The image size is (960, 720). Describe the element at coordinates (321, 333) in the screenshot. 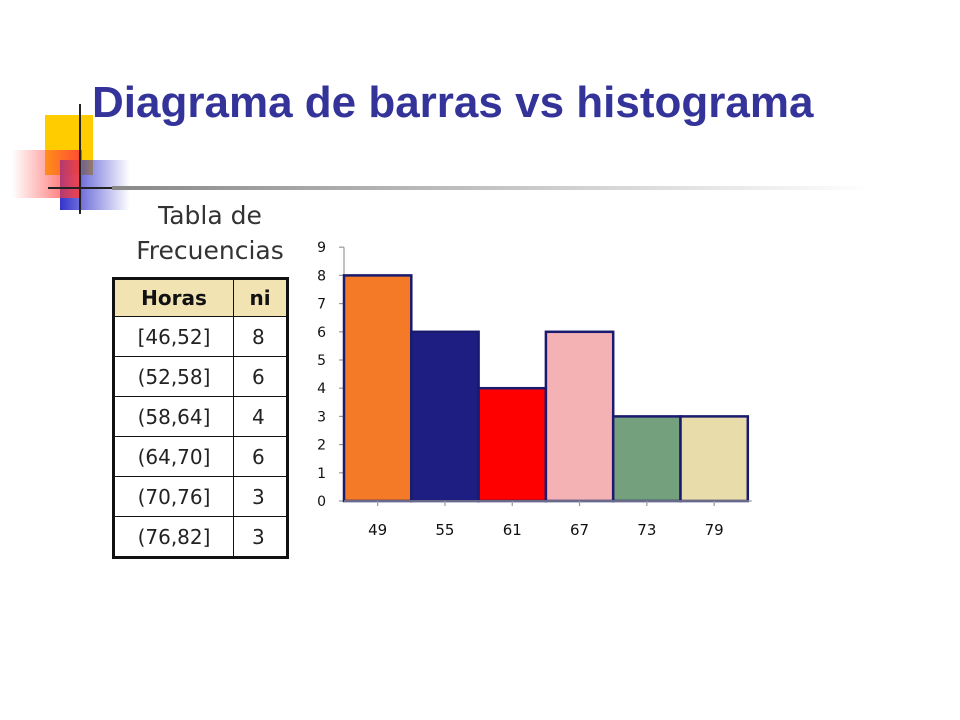

I see `y-tick-label: 6` at that location.